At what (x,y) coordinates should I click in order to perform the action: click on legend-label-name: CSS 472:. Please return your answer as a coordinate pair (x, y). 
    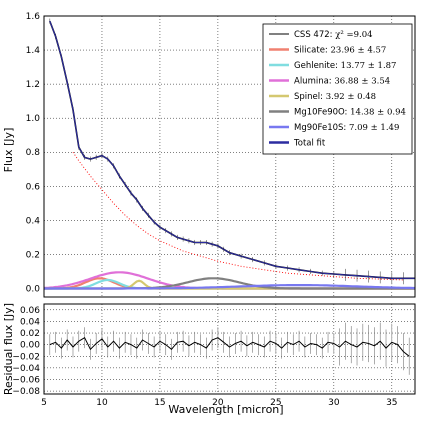
    Looking at the image, I should click on (314, 35).